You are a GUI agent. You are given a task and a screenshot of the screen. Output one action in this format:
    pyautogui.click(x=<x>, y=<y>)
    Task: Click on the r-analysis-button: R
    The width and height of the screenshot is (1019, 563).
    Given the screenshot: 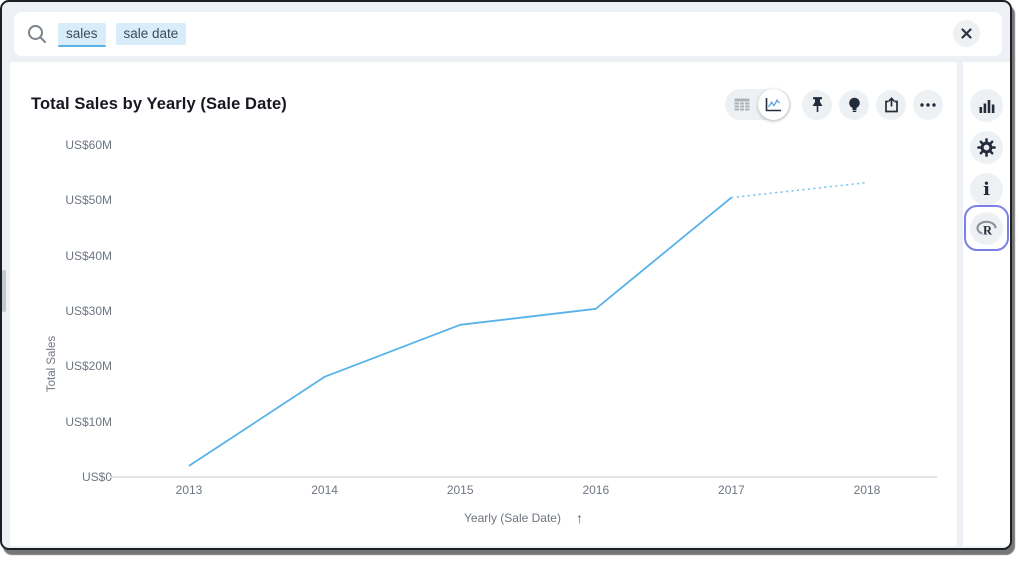 What is the action you would take?
    pyautogui.click(x=986, y=228)
    